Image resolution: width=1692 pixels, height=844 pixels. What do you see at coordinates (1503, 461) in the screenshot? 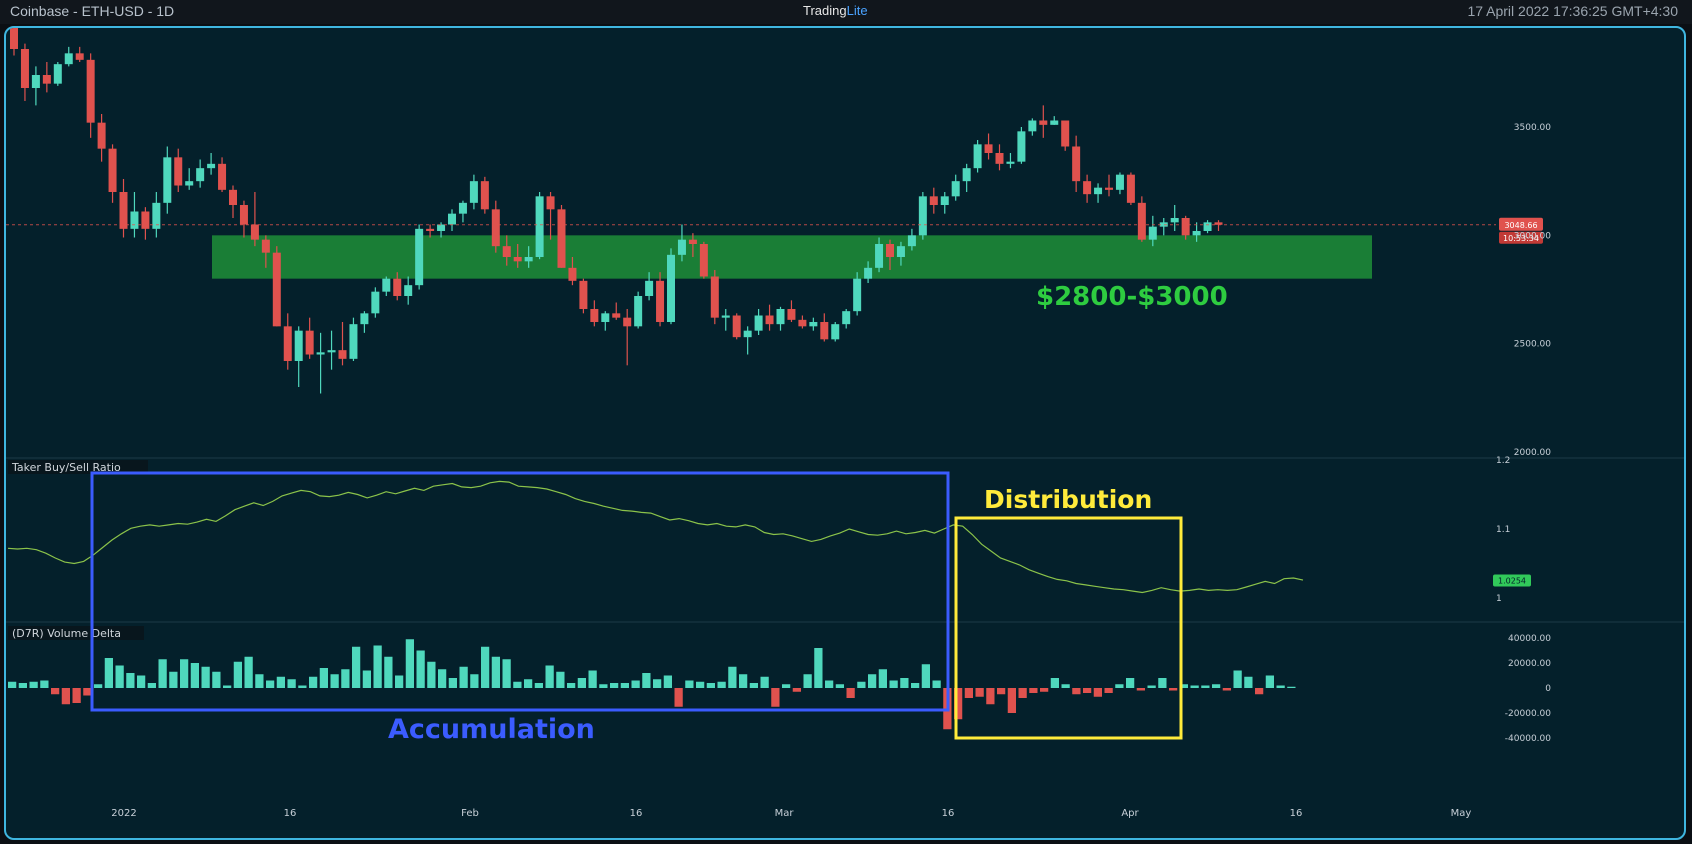
I see `ratio-tick-label: 1.2` at bounding box center [1503, 461].